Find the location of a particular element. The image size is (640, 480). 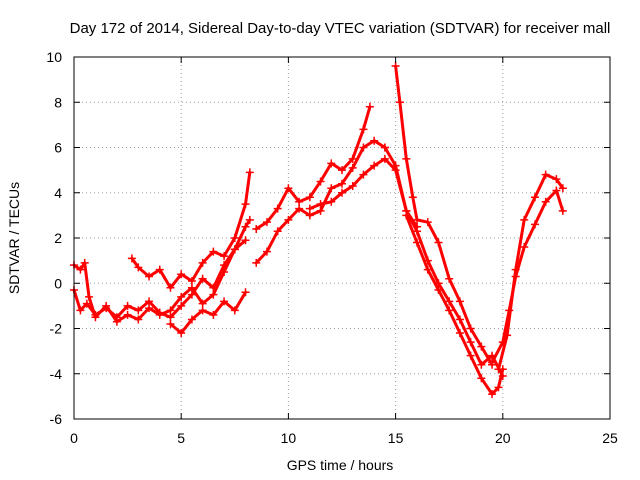

x-tick-label: 25 is located at coordinates (610, 438).